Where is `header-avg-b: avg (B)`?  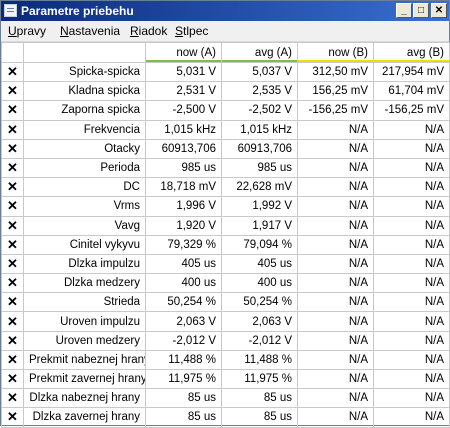 header-avg-b: avg (B) is located at coordinates (411, 52).